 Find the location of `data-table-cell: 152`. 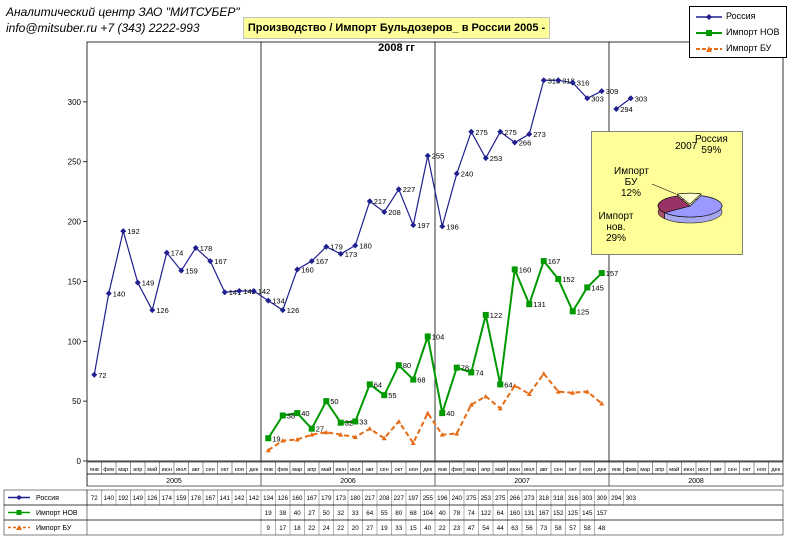

data-table-cell: 152 is located at coordinates (558, 513).